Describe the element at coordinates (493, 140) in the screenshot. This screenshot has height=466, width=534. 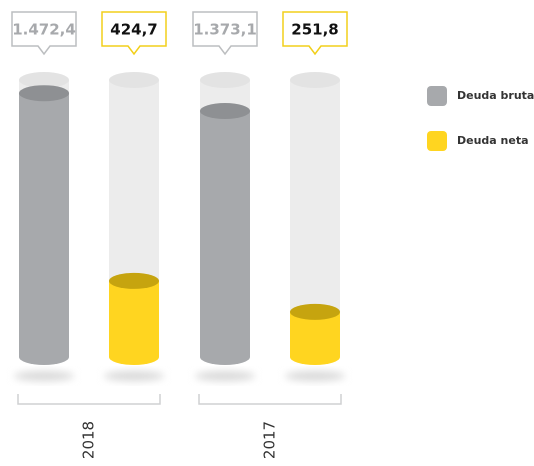
I see `legend-label: Deuda neta` at that location.